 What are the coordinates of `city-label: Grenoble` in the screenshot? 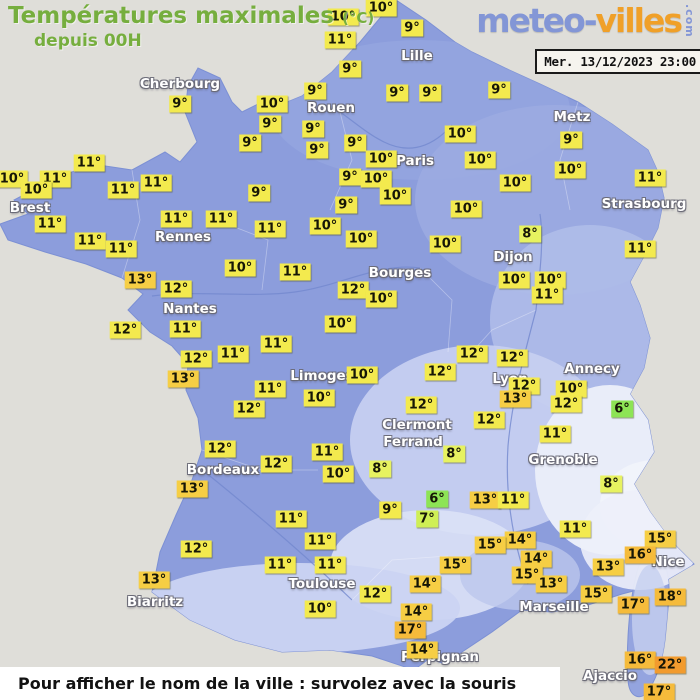 It's located at (563, 460).